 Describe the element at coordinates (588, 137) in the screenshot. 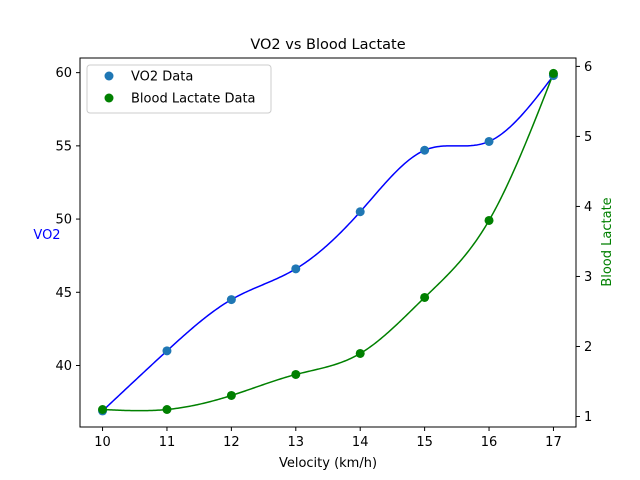

I see `right-tick-label: 5` at that location.